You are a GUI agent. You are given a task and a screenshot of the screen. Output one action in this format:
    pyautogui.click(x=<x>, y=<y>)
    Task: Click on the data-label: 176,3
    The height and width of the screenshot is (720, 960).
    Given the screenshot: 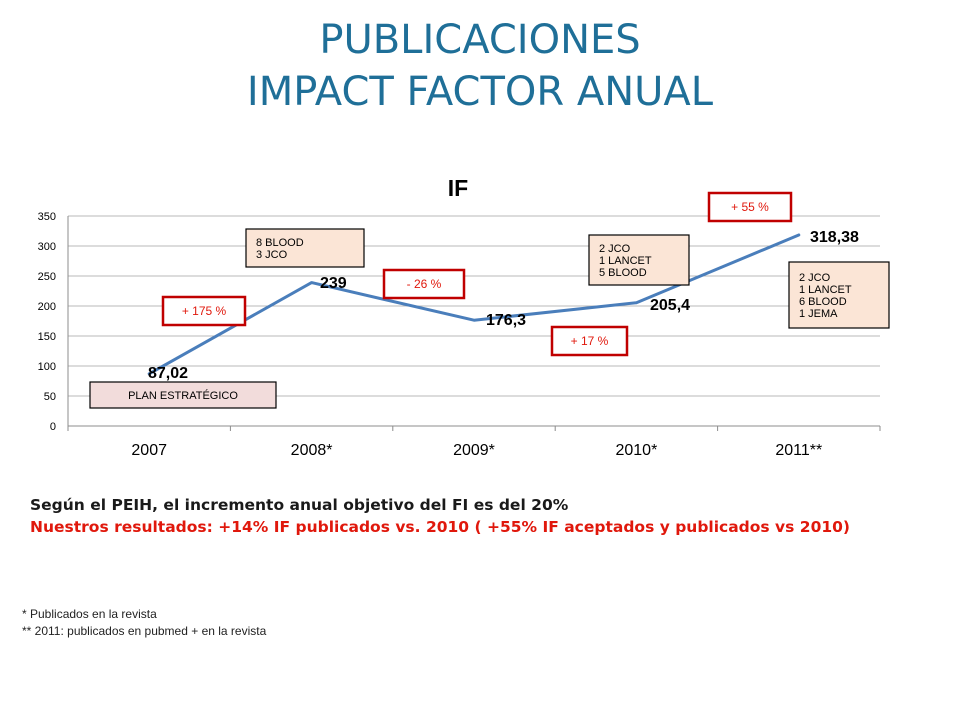 What is the action you would take?
    pyautogui.click(x=506, y=320)
    